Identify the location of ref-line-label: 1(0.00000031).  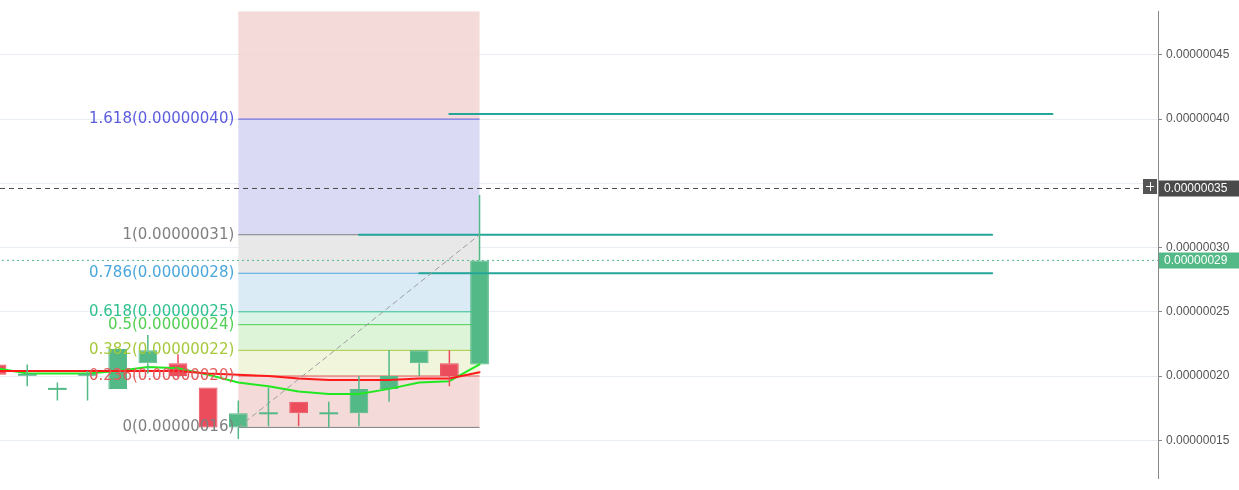
(178, 233).